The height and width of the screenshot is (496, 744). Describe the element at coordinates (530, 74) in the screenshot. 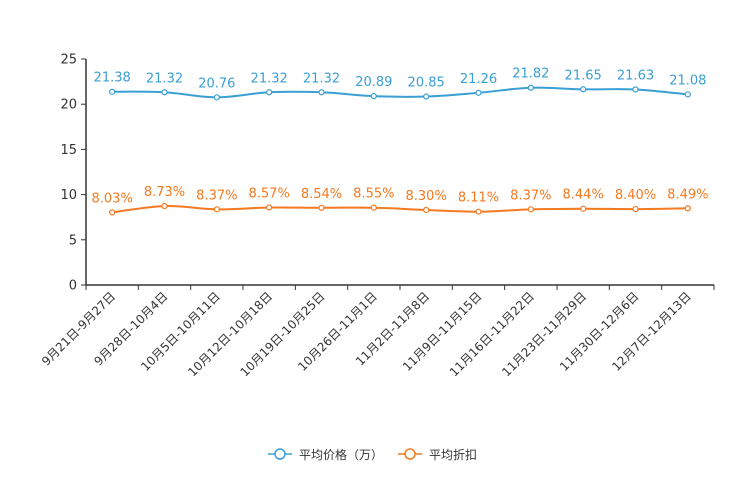

I see `data-label: 21.82` at that location.